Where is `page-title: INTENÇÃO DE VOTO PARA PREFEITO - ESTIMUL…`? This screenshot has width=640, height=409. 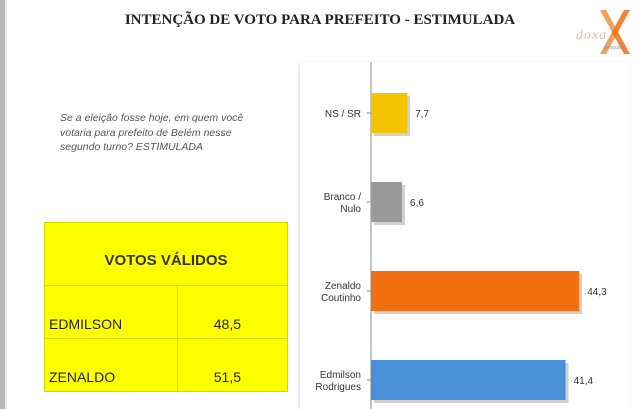
page-title: INTENÇÃO DE VOTO PARA PREFEITO - ESTIMUL… is located at coordinates (320, 20).